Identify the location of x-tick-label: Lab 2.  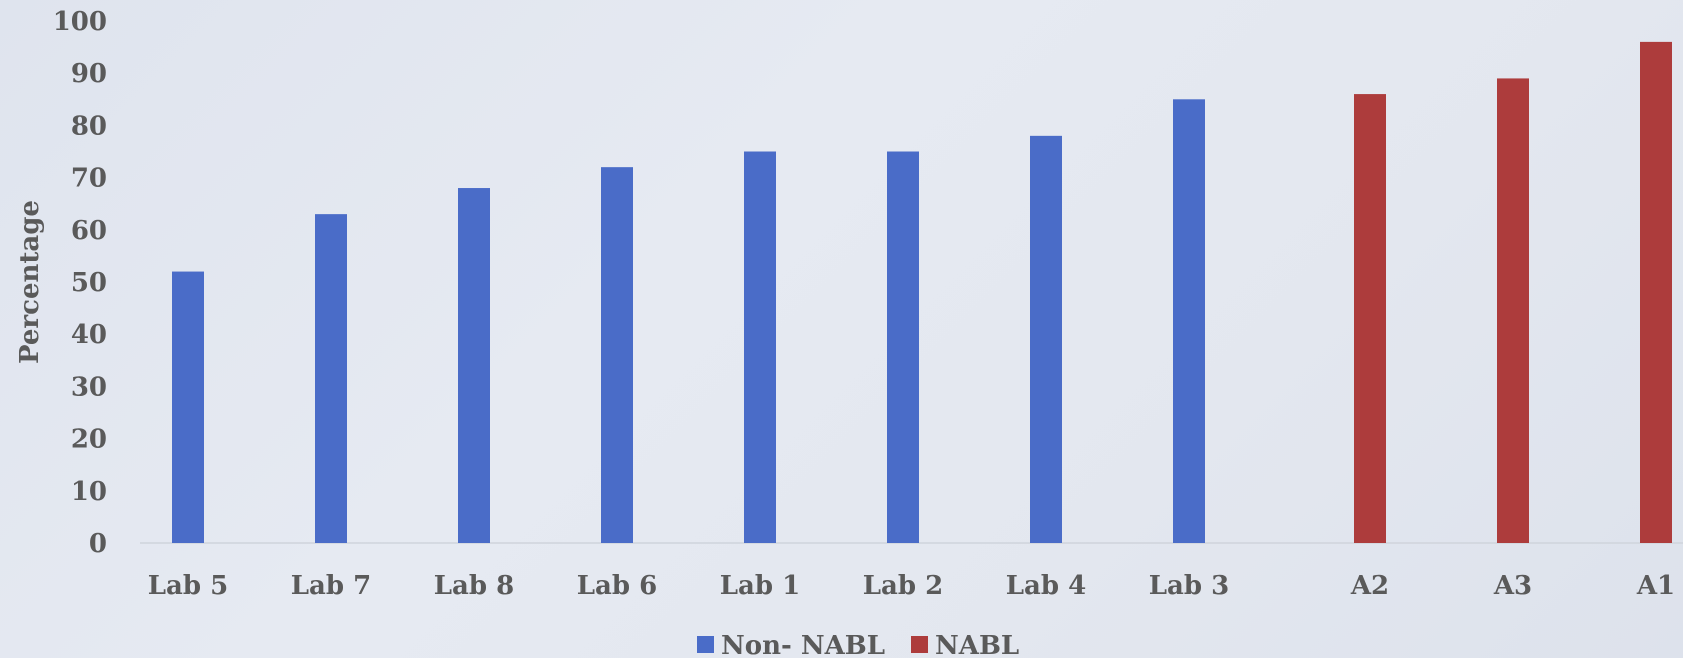
(903, 586).